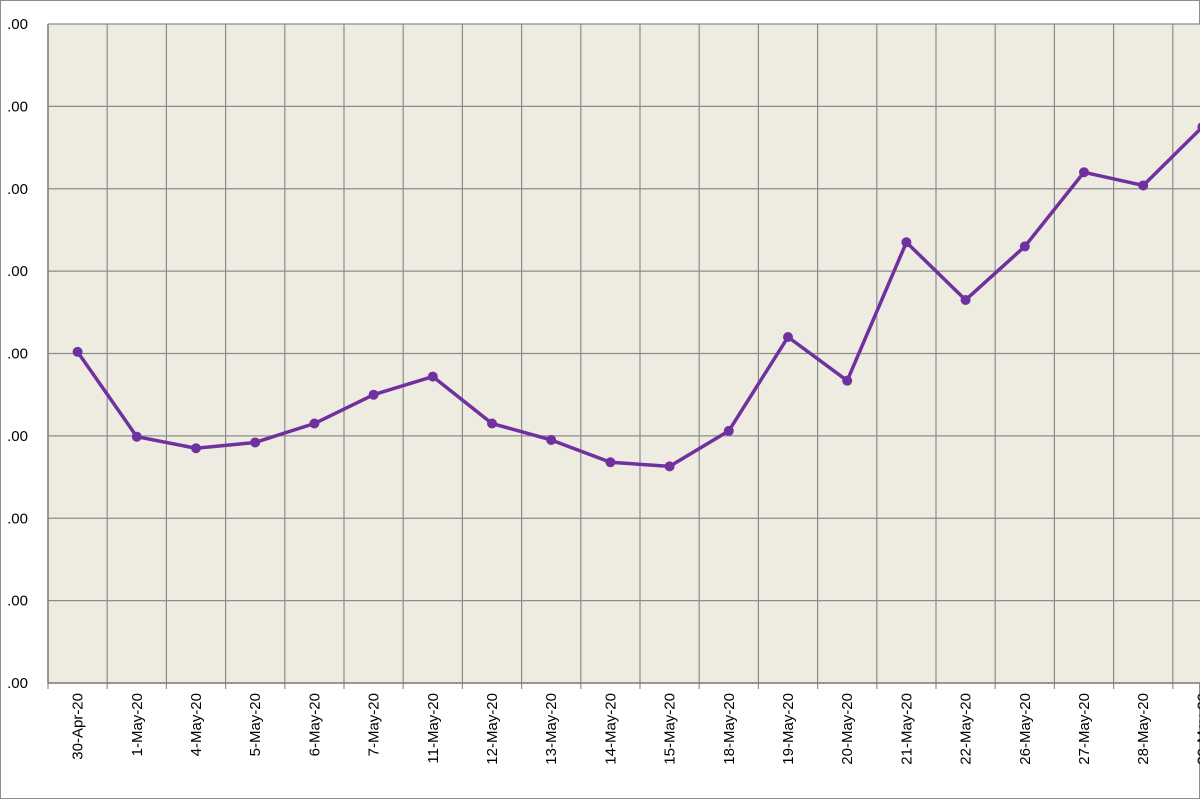 This screenshot has height=800, width=1200. Describe the element at coordinates (610, 729) in the screenshot. I see `x-tick-label: 14-May-20` at that location.